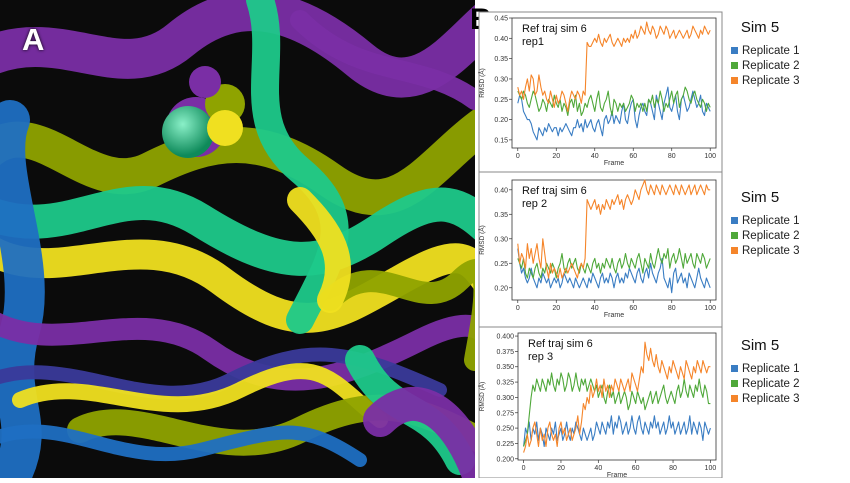 This screenshot has width=850, height=483. Describe the element at coordinates (203, 112) in the screenshot. I see `ligand-spheres` at that location.